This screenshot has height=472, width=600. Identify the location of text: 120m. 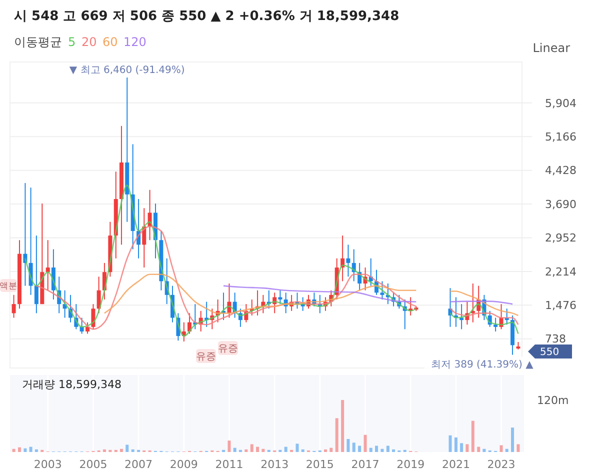
(553, 400).